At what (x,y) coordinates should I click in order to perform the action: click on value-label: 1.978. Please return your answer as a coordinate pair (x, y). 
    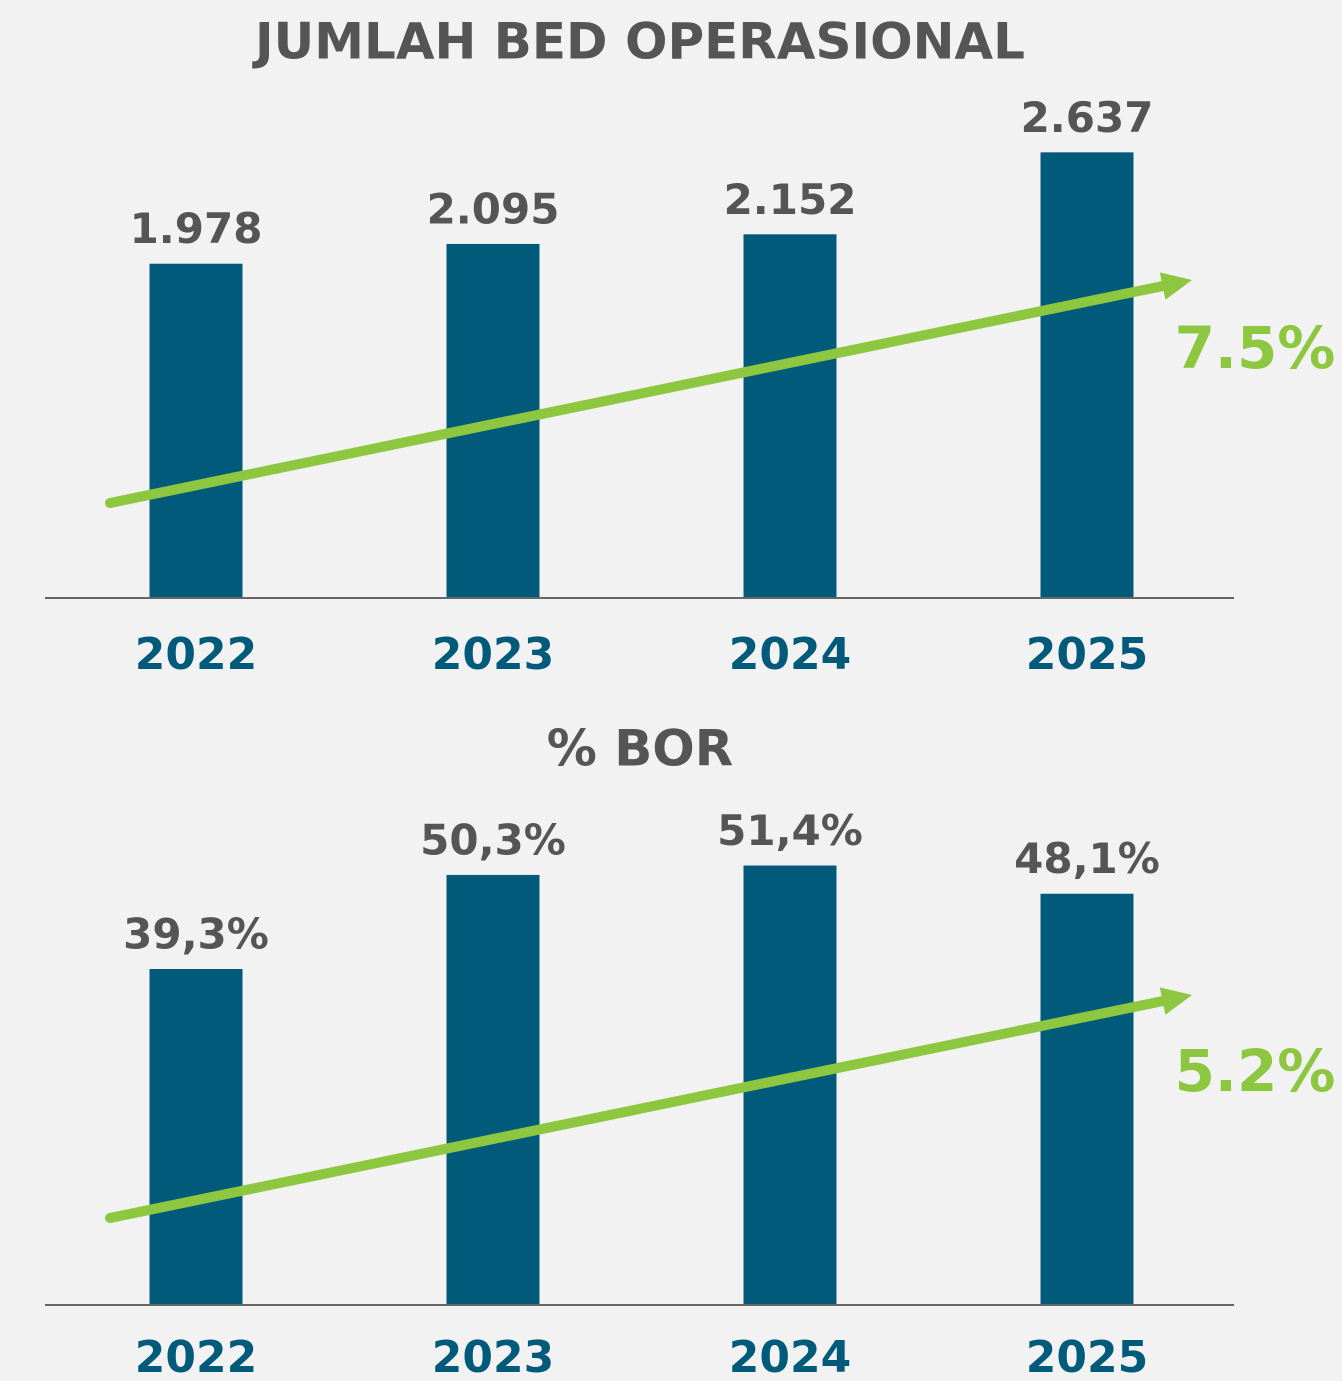
    Looking at the image, I should click on (196, 228).